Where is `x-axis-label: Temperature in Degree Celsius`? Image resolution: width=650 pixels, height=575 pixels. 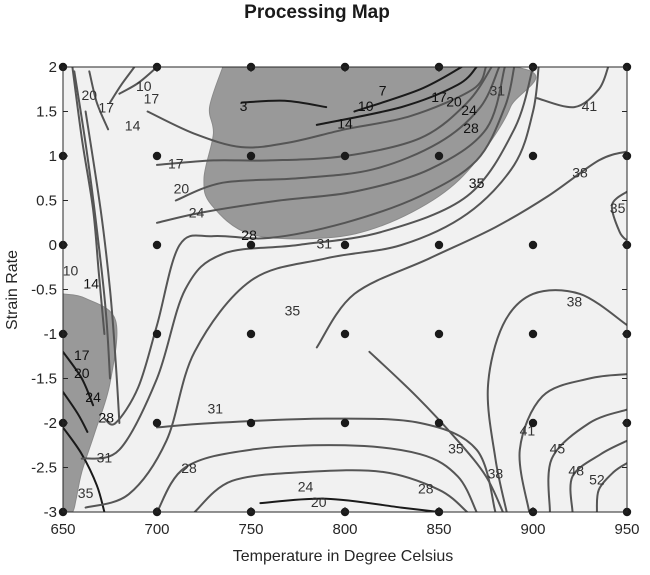 x-axis-label: Temperature in Degree Celsius is located at coordinates (343, 556).